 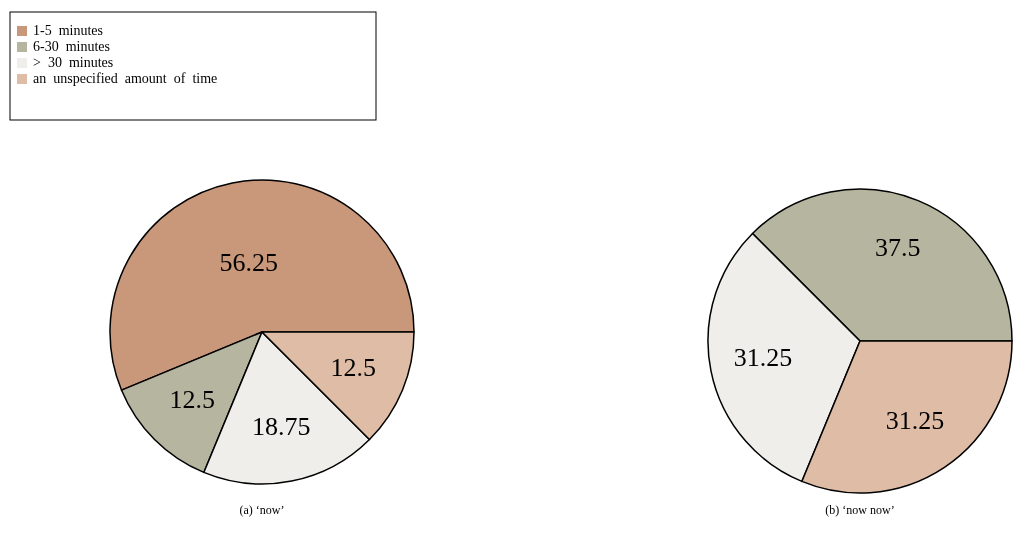 I want to click on legend-label: > 30 minutes, so click(x=73, y=62).